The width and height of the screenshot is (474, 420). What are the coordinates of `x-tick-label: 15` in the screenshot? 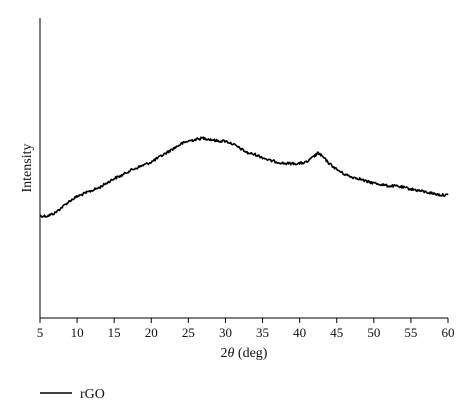 It's located at (114, 332).